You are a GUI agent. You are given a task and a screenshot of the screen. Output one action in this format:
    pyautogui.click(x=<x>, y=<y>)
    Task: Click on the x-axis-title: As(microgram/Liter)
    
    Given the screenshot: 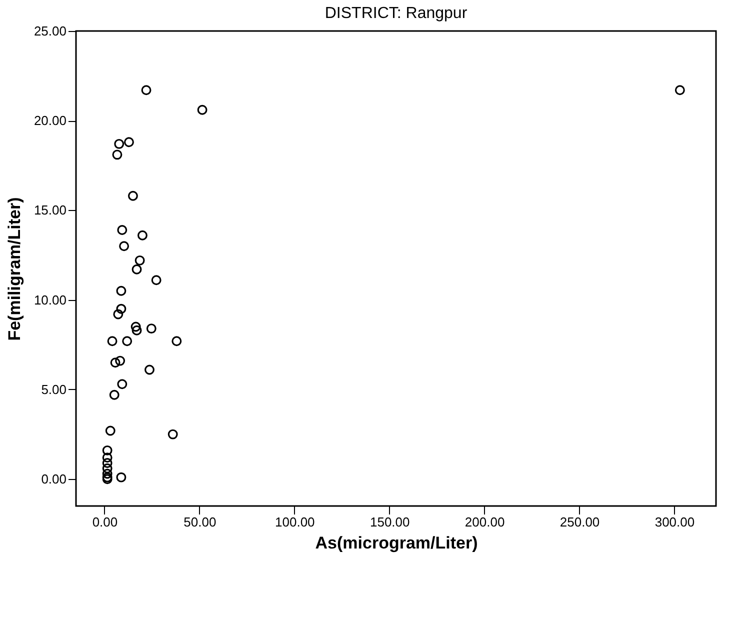 What is the action you would take?
    pyautogui.click(x=396, y=543)
    